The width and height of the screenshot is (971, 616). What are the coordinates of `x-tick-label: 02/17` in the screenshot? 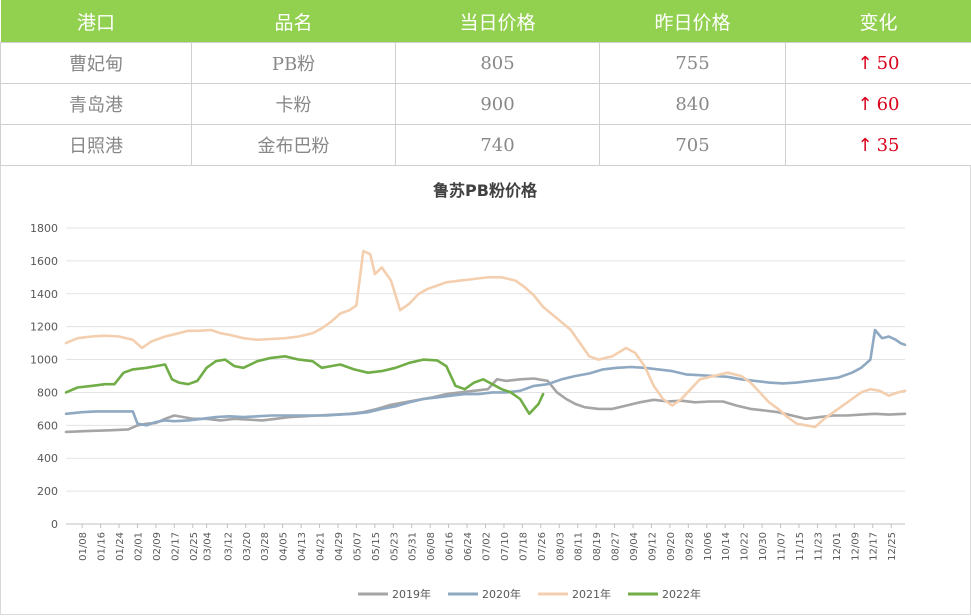 It's located at (175, 546).